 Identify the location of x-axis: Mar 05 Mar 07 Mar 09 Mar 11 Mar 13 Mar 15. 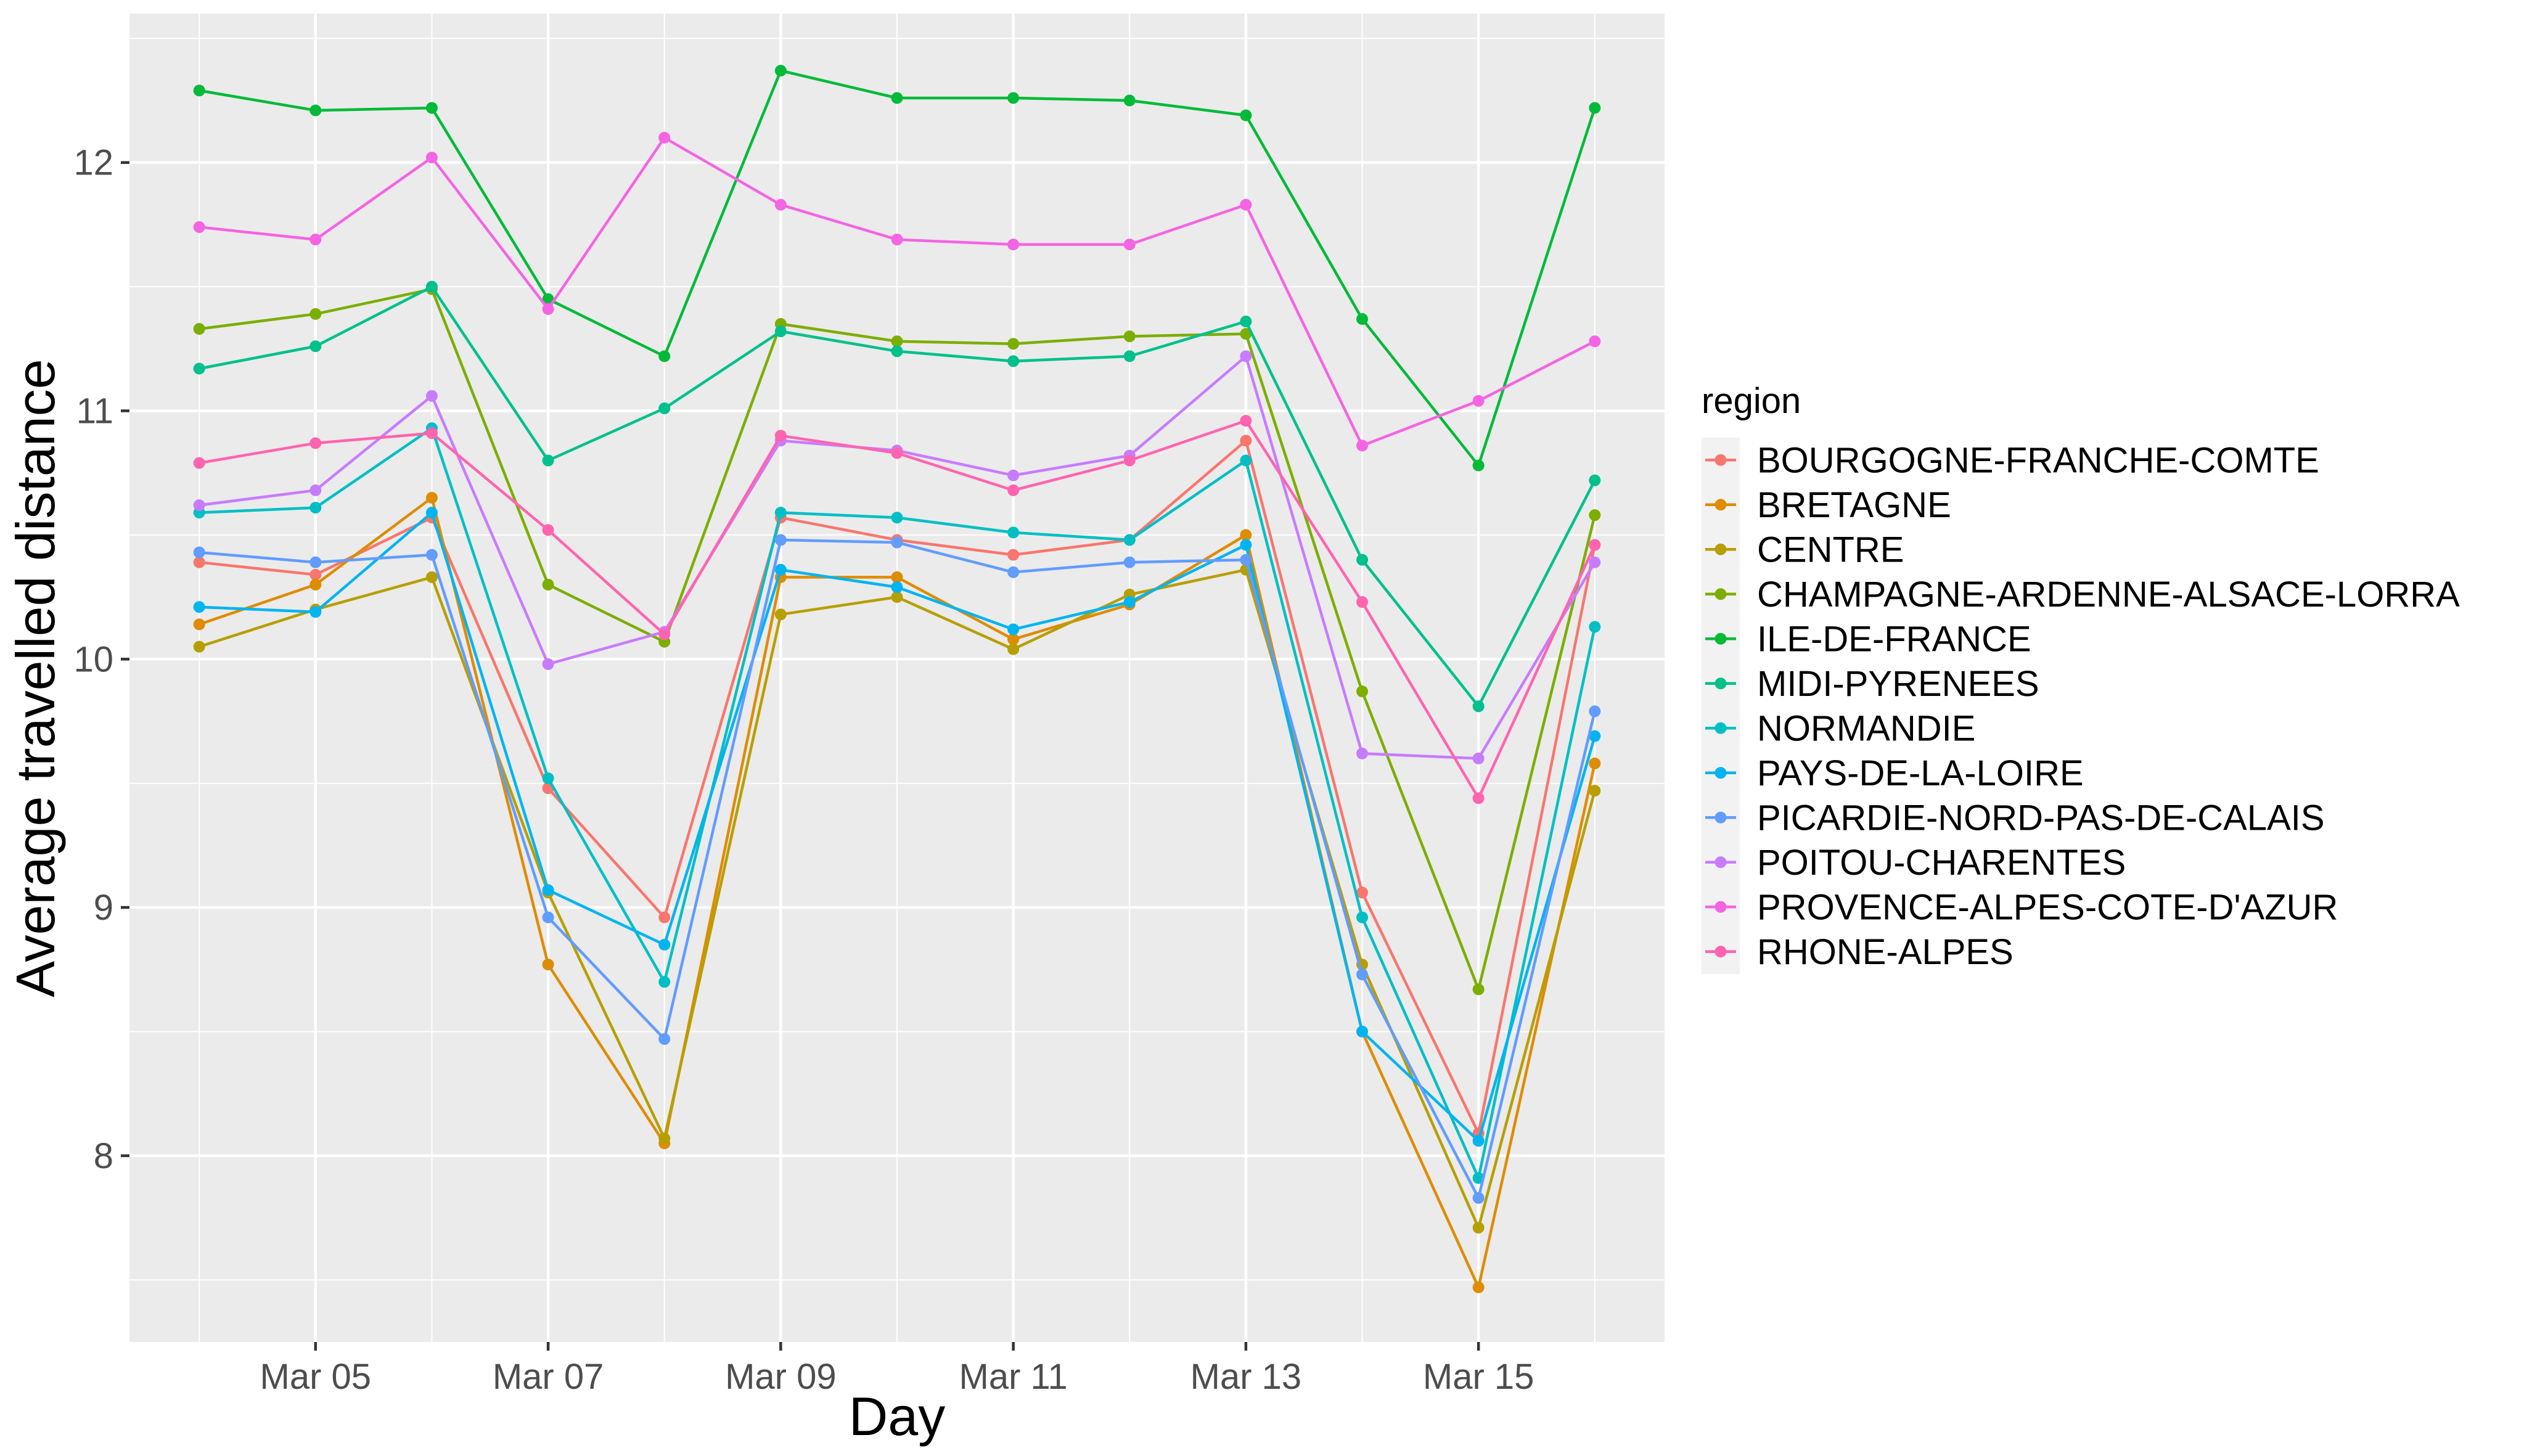
(897, 1370).